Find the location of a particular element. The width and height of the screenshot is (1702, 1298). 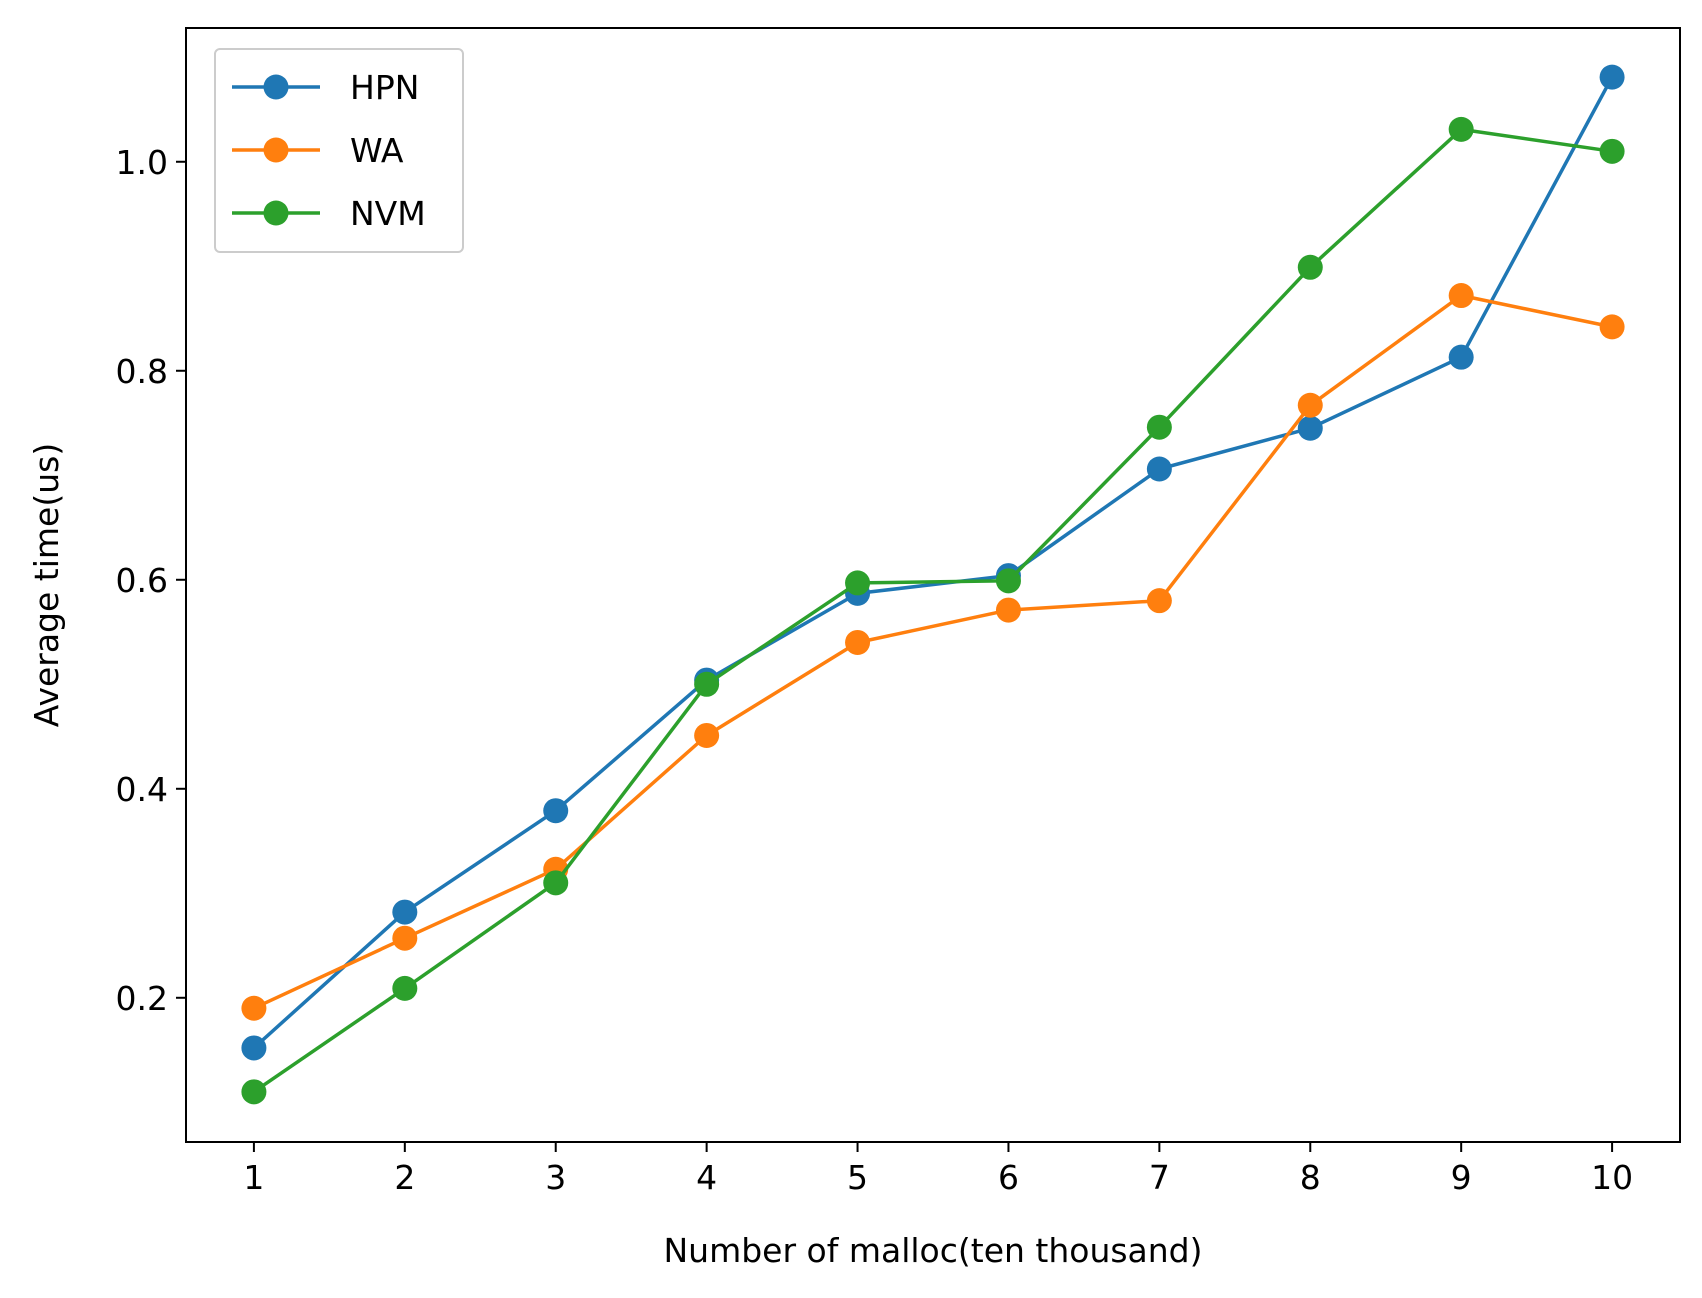

y-axis: 0.2 0.4 0.6 0.8 1.0 is located at coordinates (151, 580).